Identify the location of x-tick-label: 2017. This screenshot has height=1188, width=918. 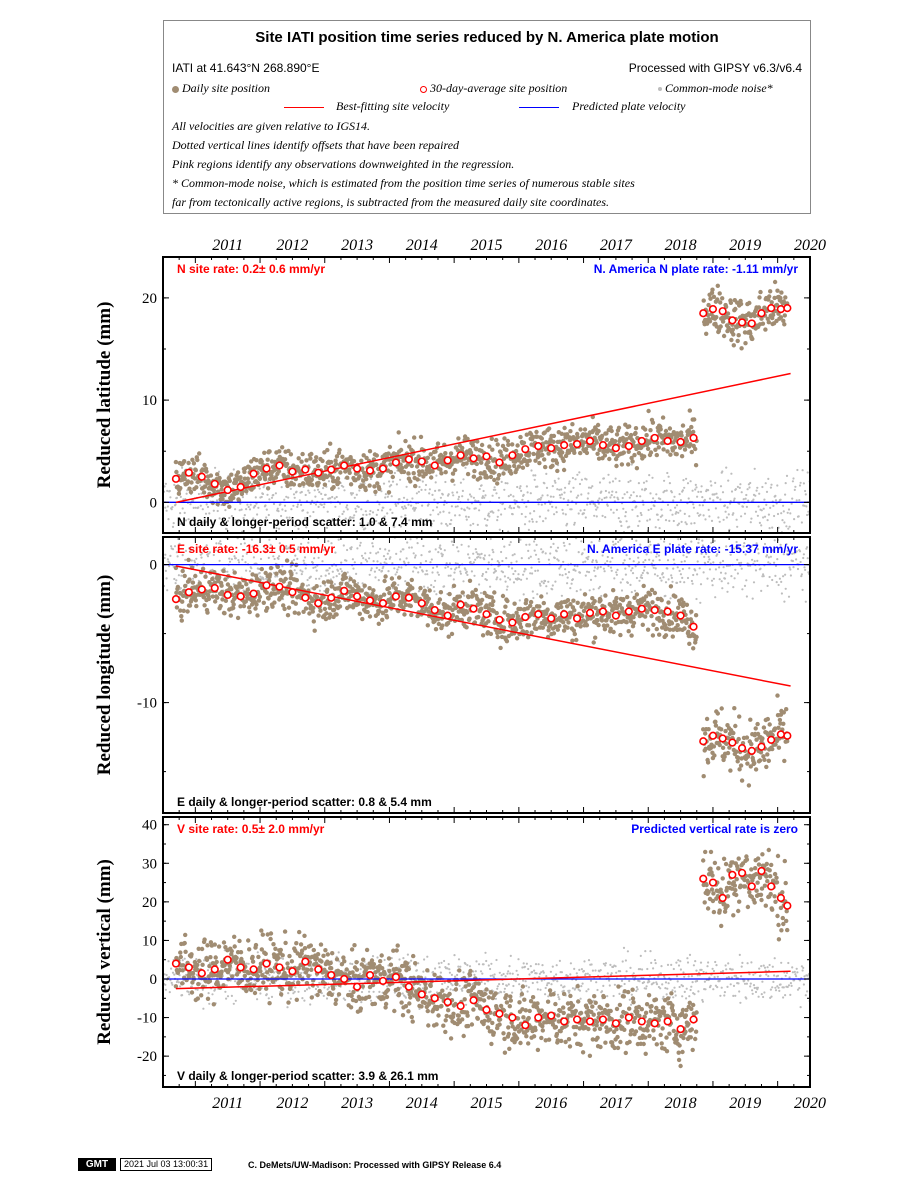
(616, 245).